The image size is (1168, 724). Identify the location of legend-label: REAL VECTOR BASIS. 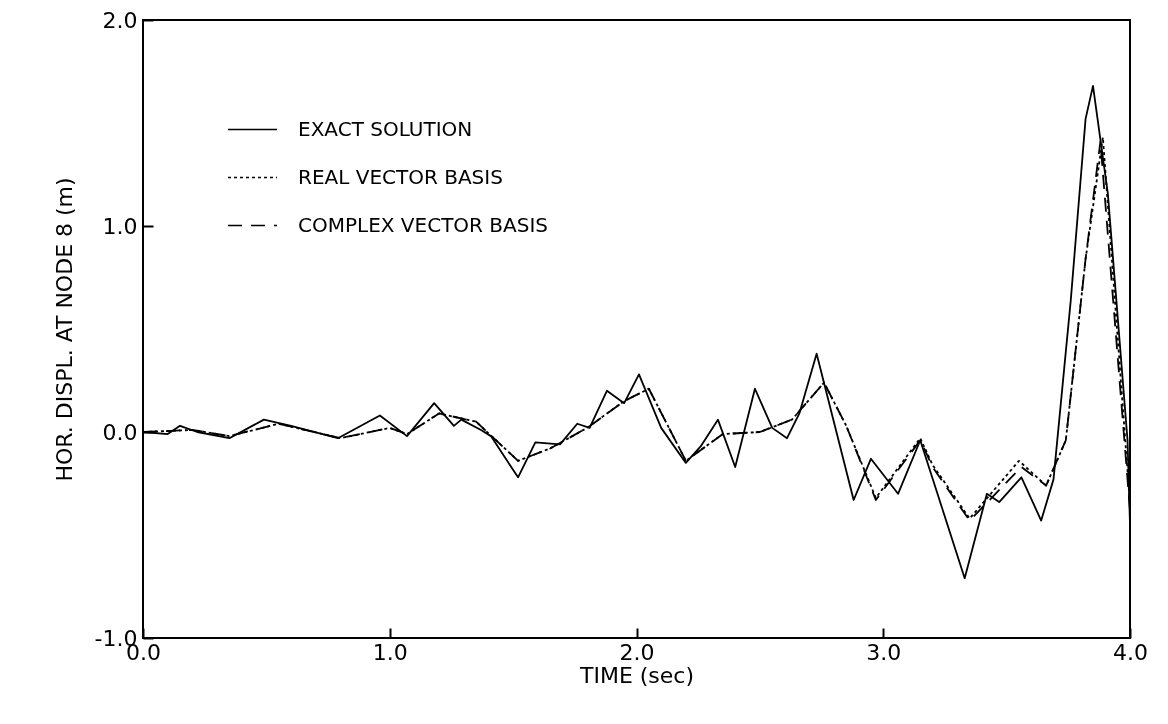
(400, 176).